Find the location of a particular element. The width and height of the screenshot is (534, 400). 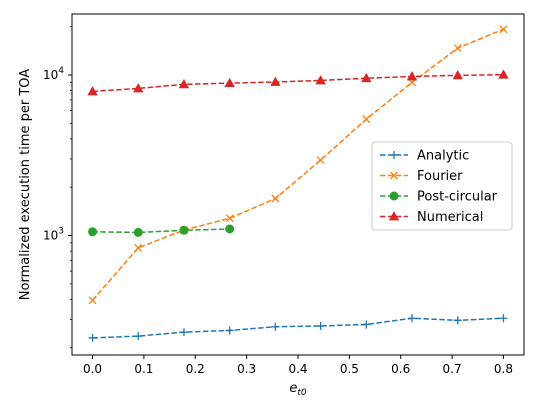

x-tick-label: 0.2 is located at coordinates (195, 369).